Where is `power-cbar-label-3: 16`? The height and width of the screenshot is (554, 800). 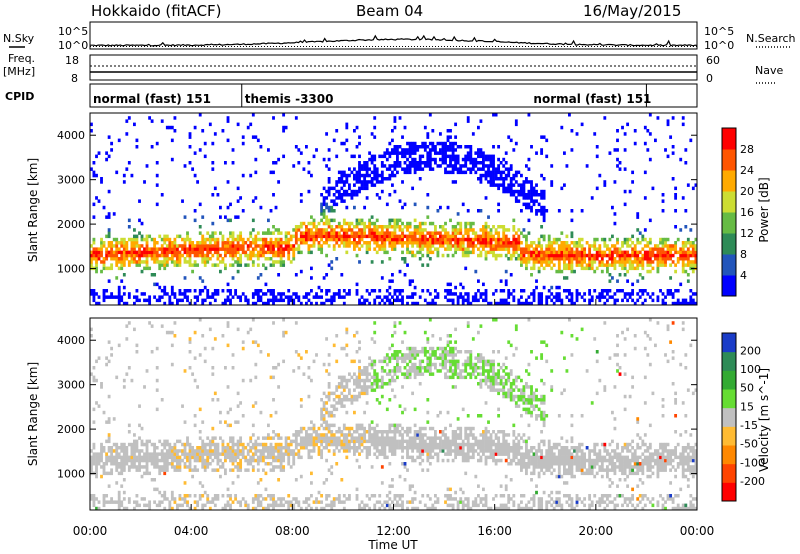
power-cbar-label-3: 16 is located at coordinates (747, 212).